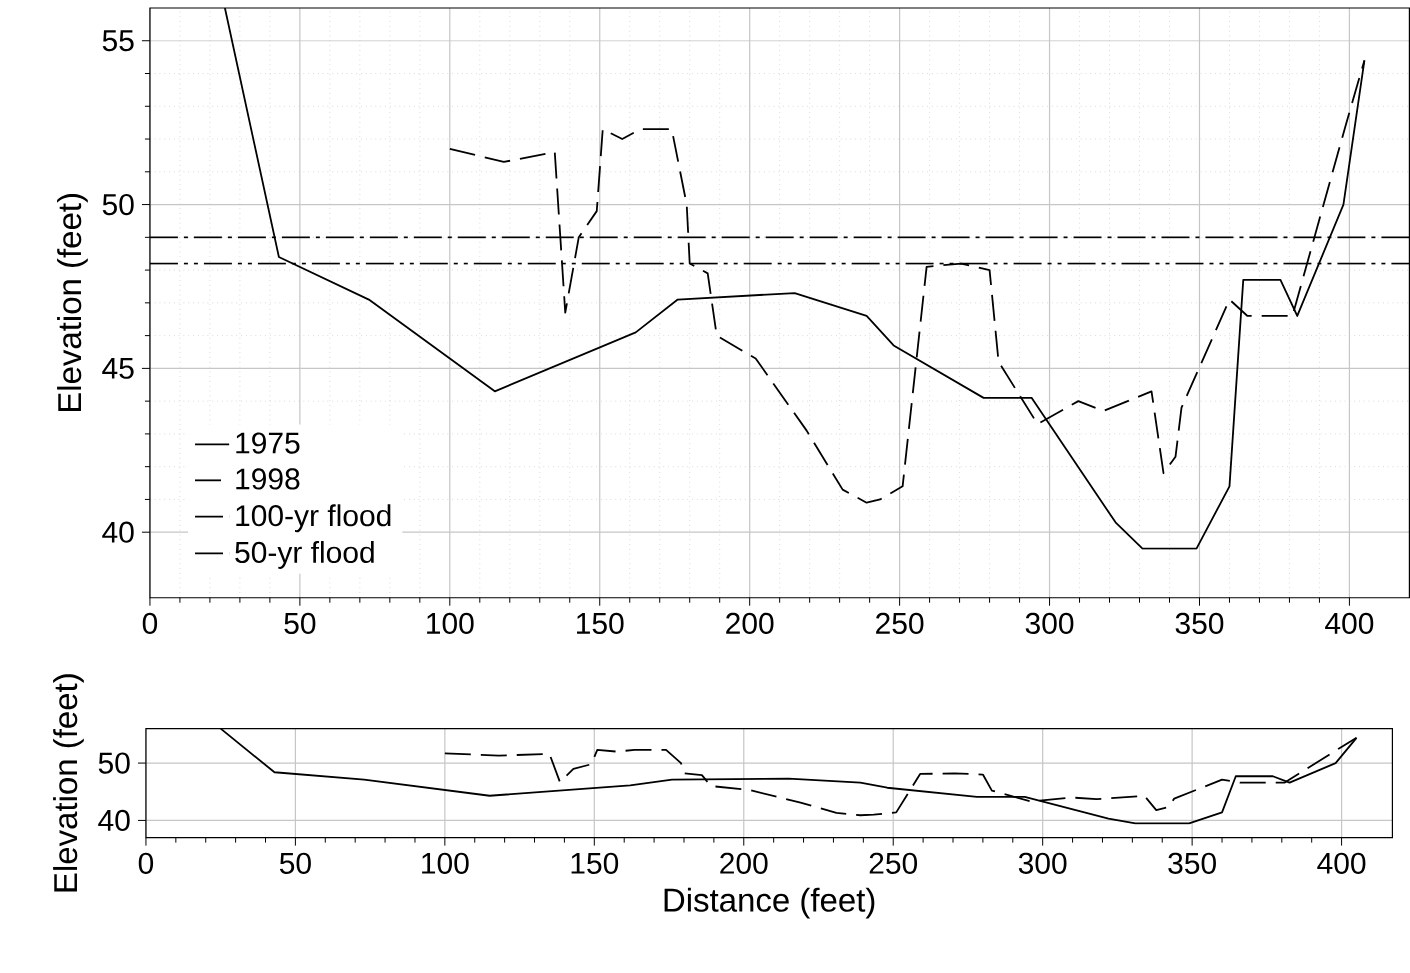 The image size is (1410, 973). What do you see at coordinates (313, 518) in the screenshot?
I see `legend-label: 100-yr flood` at bounding box center [313, 518].